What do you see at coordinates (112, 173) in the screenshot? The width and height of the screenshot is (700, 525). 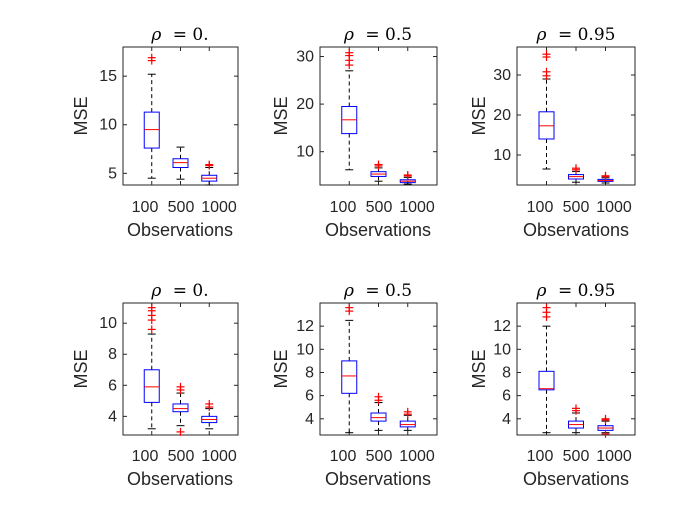 I see `y-tick-label: 5` at bounding box center [112, 173].